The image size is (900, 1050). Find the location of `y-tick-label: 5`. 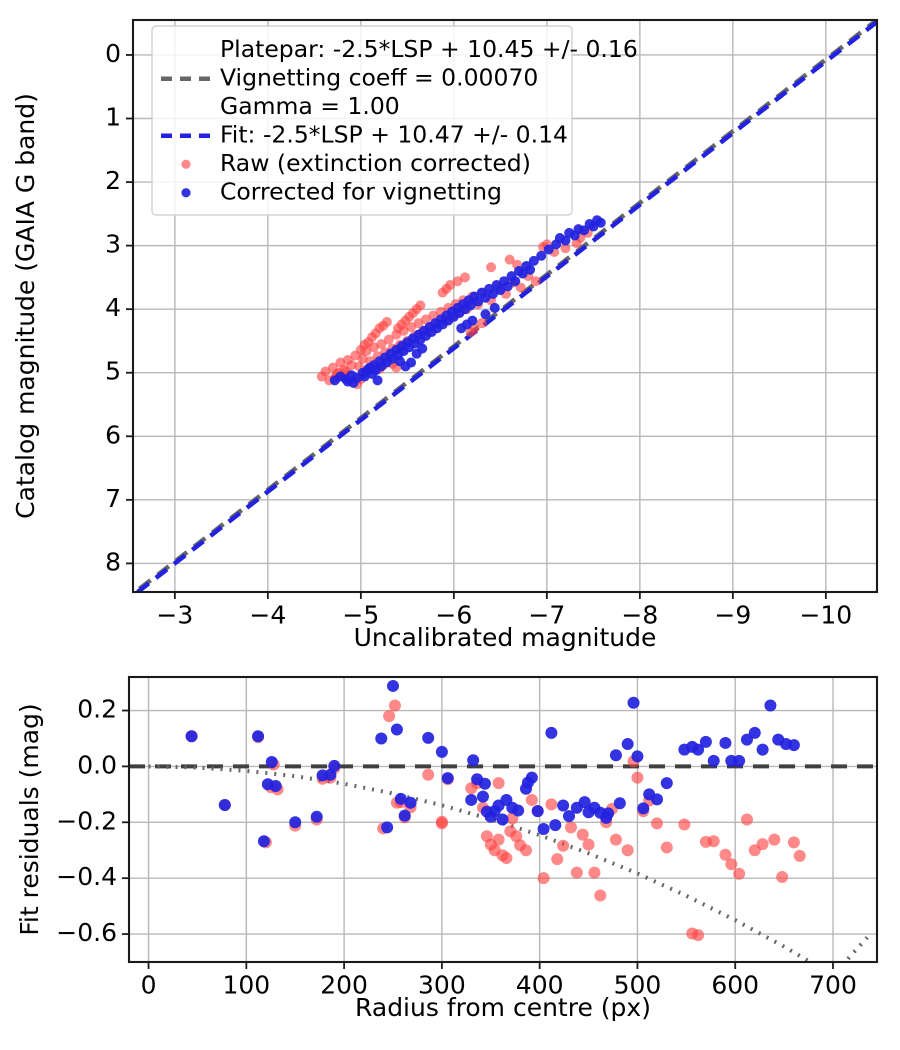

y-tick-label: 5 is located at coordinates (113, 371).